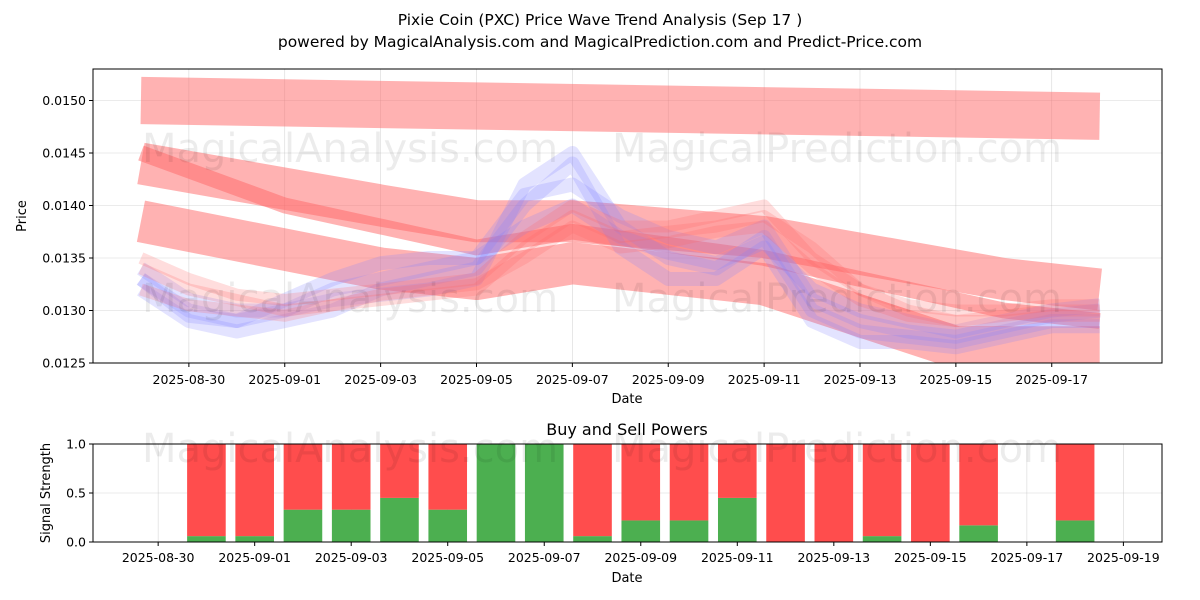 The image size is (1200, 600). Describe the element at coordinates (189, 379) in the screenshot. I see `price-x-tick-label: 2025-08-30` at that location.